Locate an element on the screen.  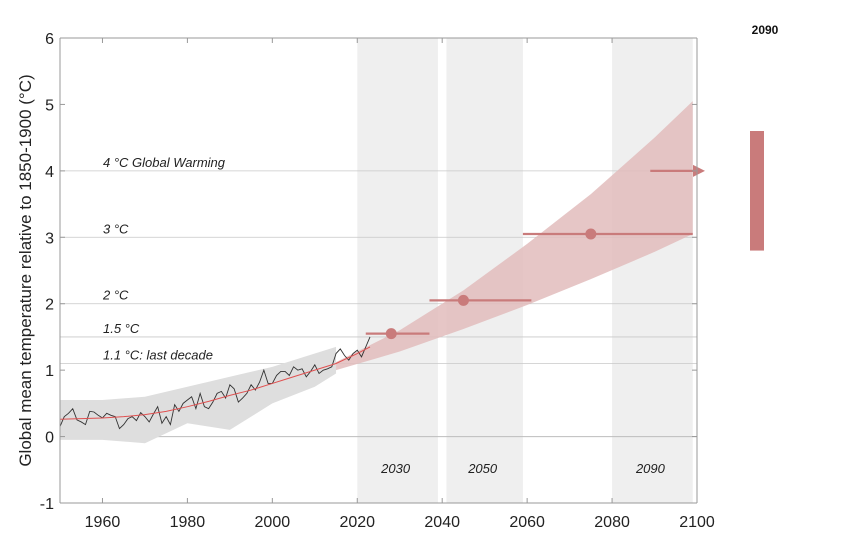
x-tick-label: 2040 is located at coordinates (442, 522).